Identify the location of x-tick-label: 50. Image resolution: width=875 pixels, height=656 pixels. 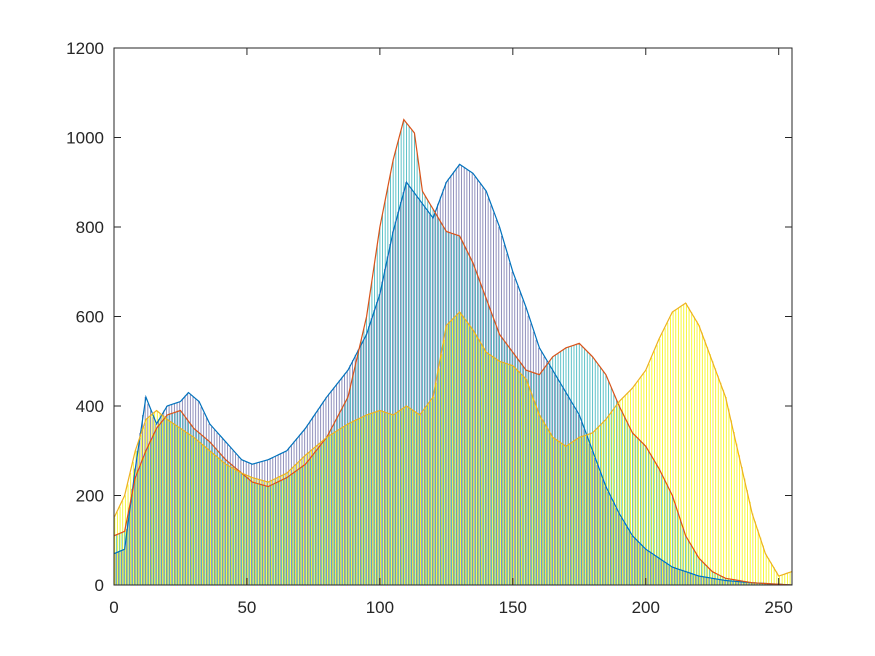
(246, 607).